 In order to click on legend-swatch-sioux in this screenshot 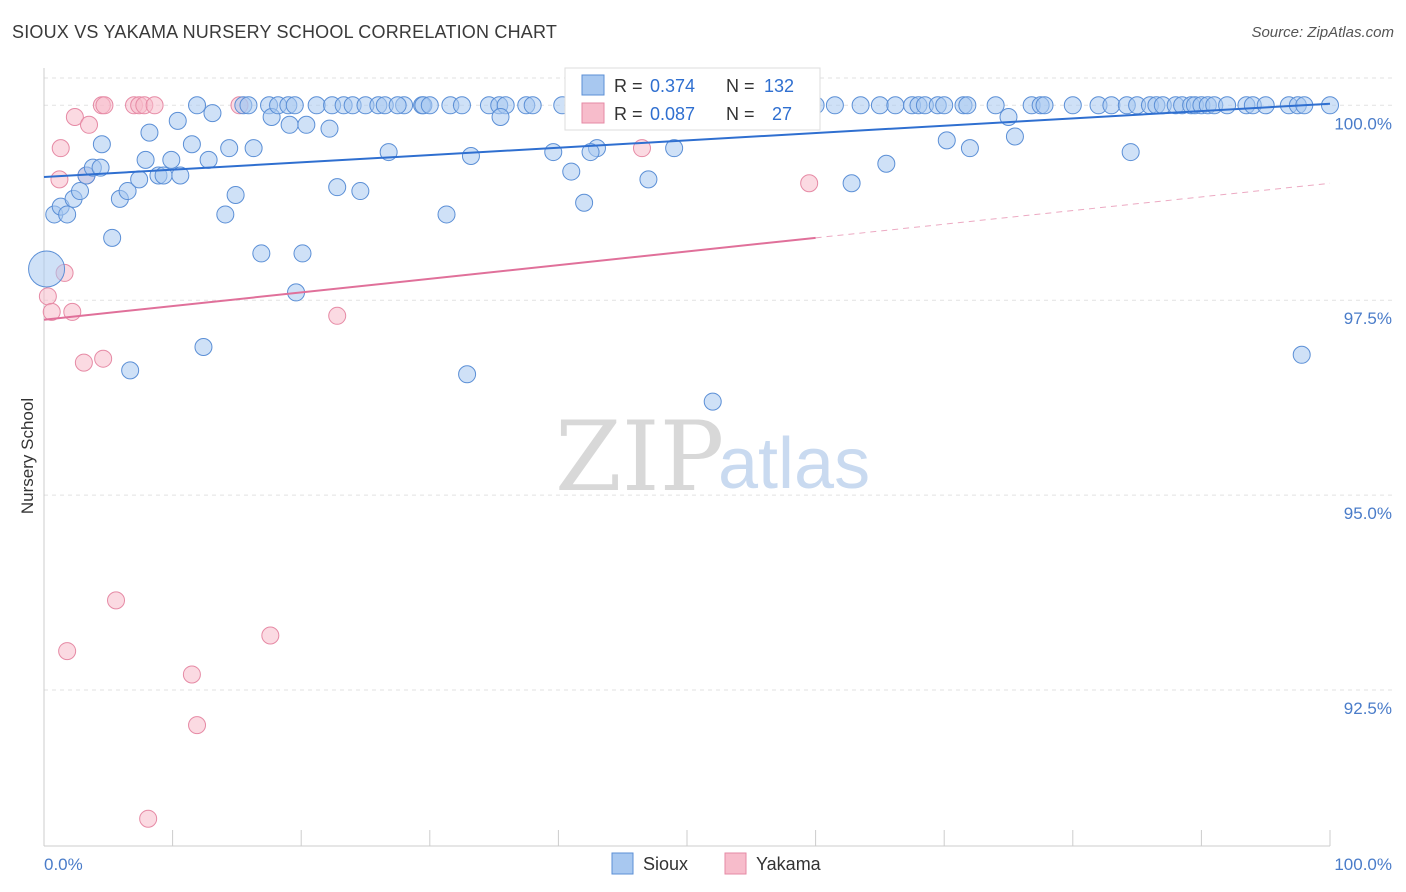, I will do `click(593, 85)`.